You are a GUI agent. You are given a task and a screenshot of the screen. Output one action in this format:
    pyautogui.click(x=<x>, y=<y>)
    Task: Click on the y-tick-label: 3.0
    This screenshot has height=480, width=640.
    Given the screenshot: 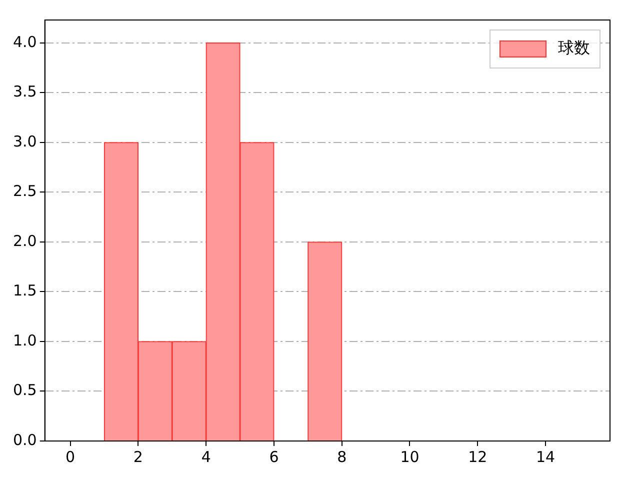 What is the action you would take?
    pyautogui.click(x=24, y=141)
    